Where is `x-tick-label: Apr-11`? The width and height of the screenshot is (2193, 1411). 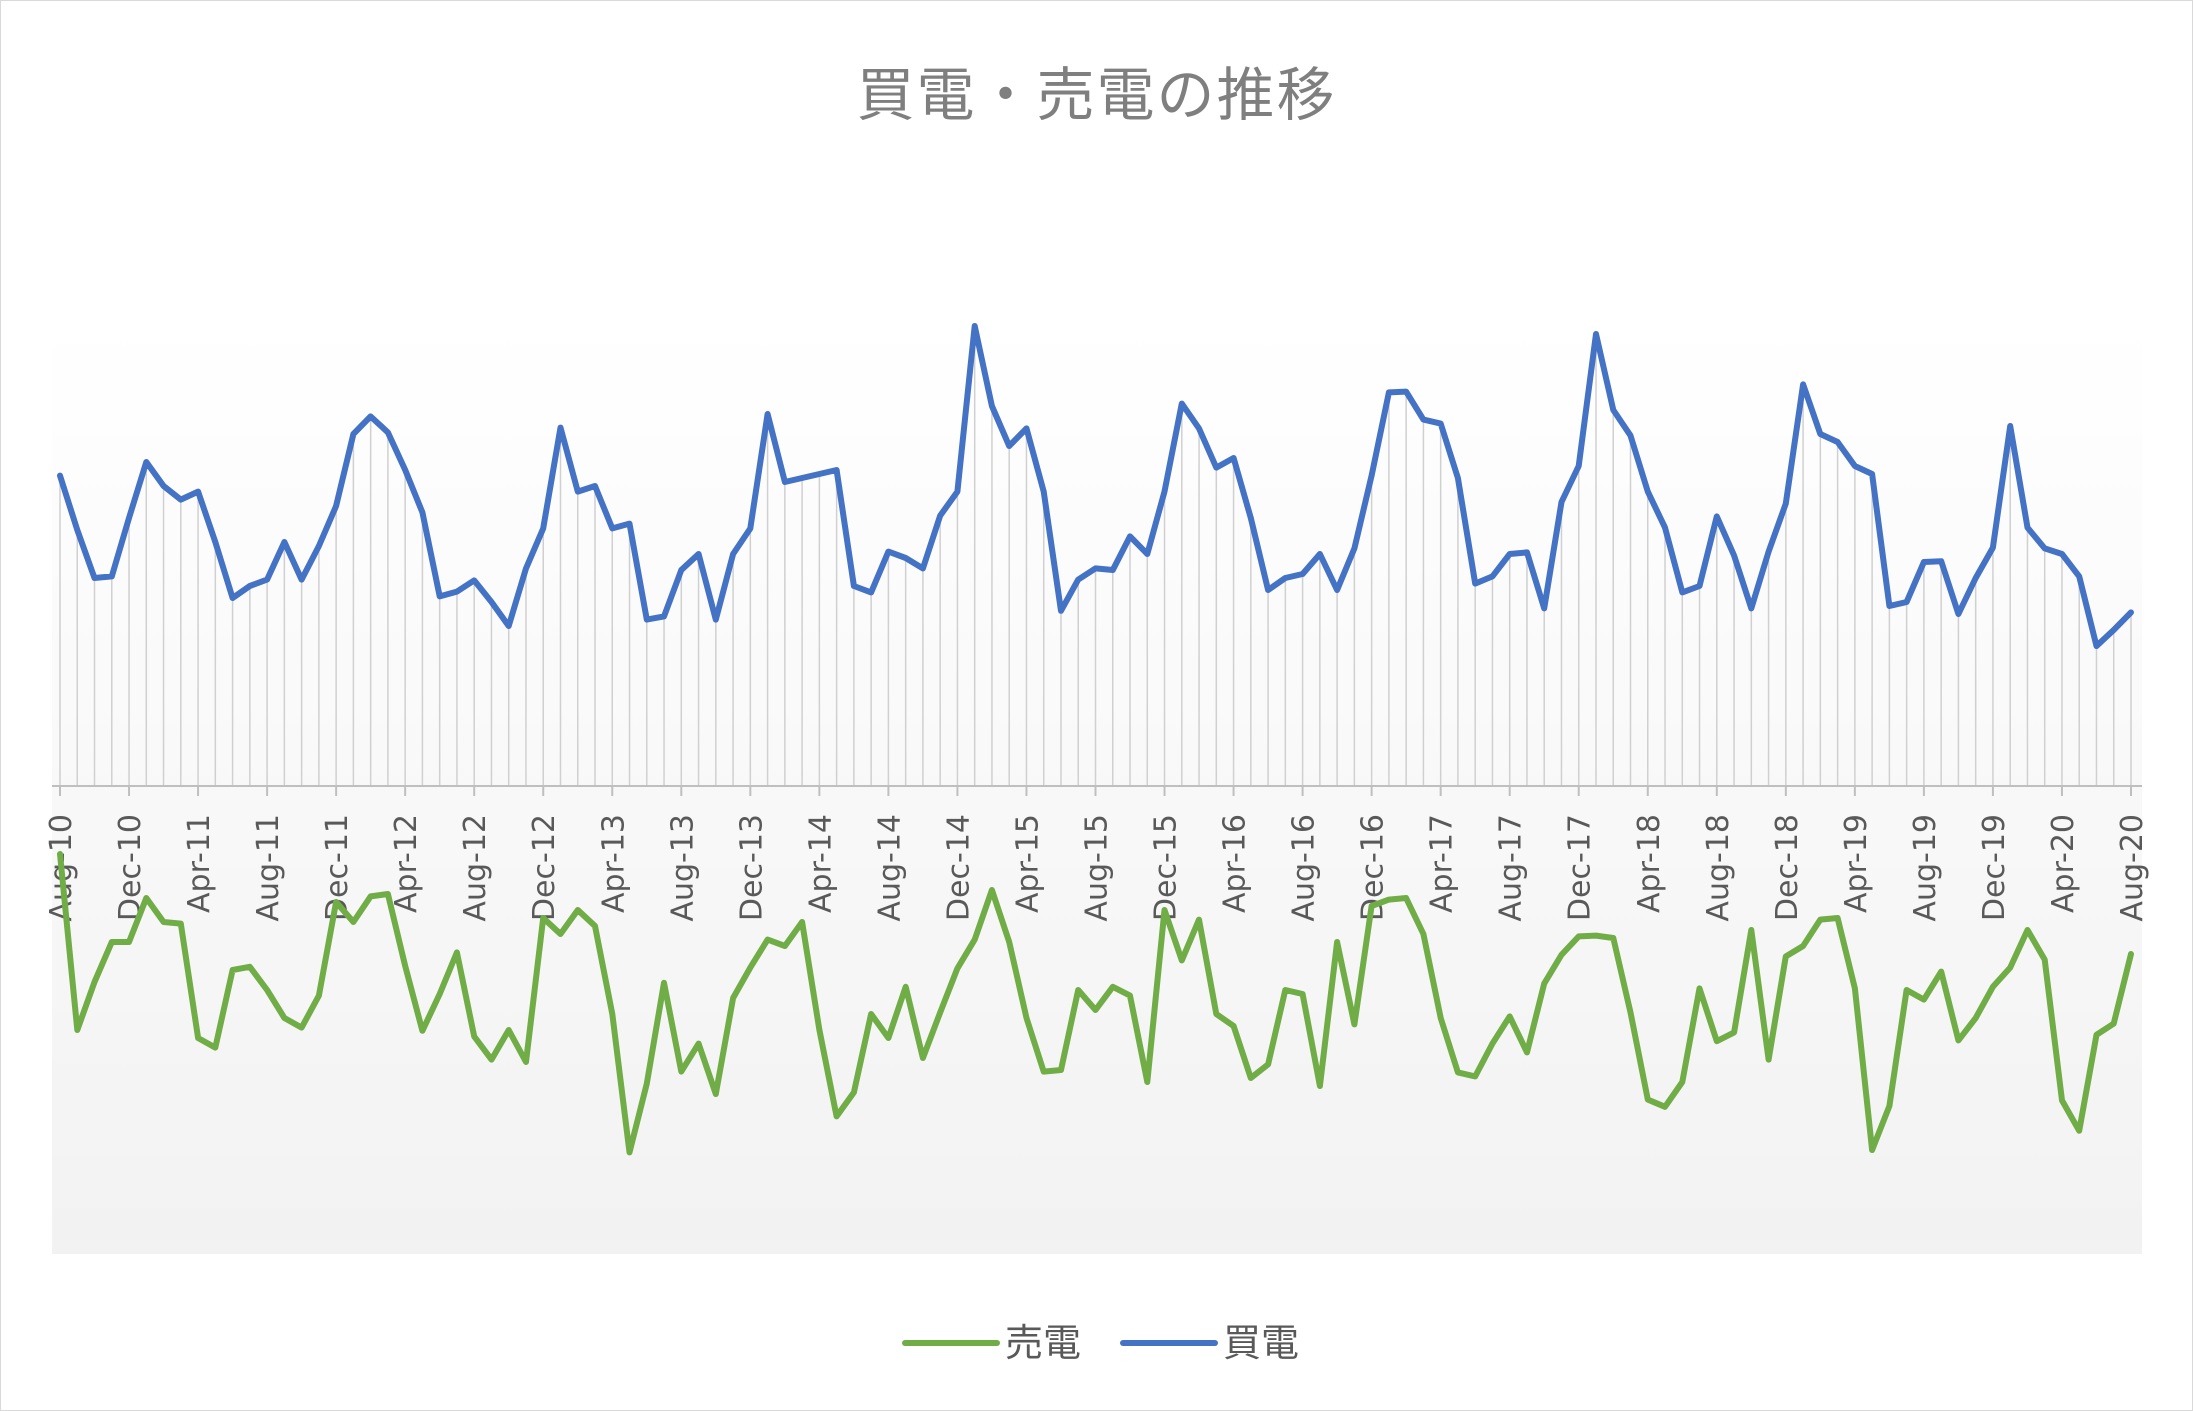
x-tick-label: Apr-11 is located at coordinates (199, 863).